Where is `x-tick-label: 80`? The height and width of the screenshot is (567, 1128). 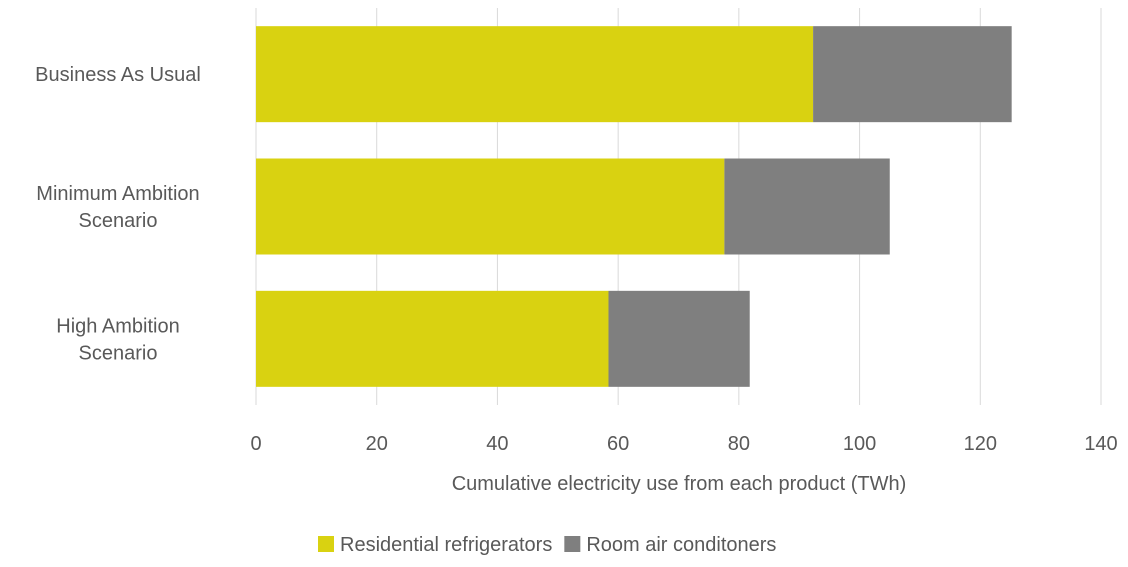 x-tick-label: 80 is located at coordinates (739, 444).